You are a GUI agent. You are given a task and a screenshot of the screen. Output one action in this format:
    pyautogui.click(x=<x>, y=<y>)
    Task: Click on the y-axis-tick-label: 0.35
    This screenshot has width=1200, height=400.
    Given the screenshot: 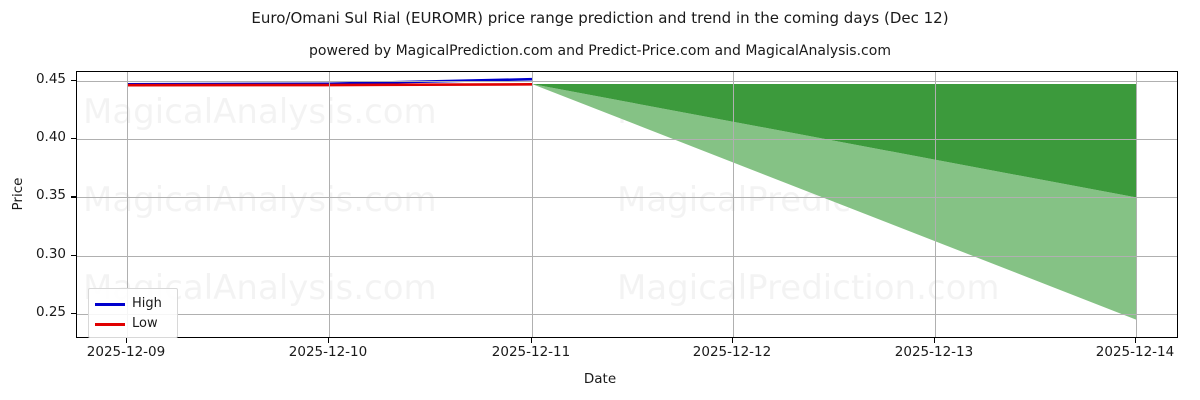 What is the action you would take?
    pyautogui.click(x=50, y=195)
    